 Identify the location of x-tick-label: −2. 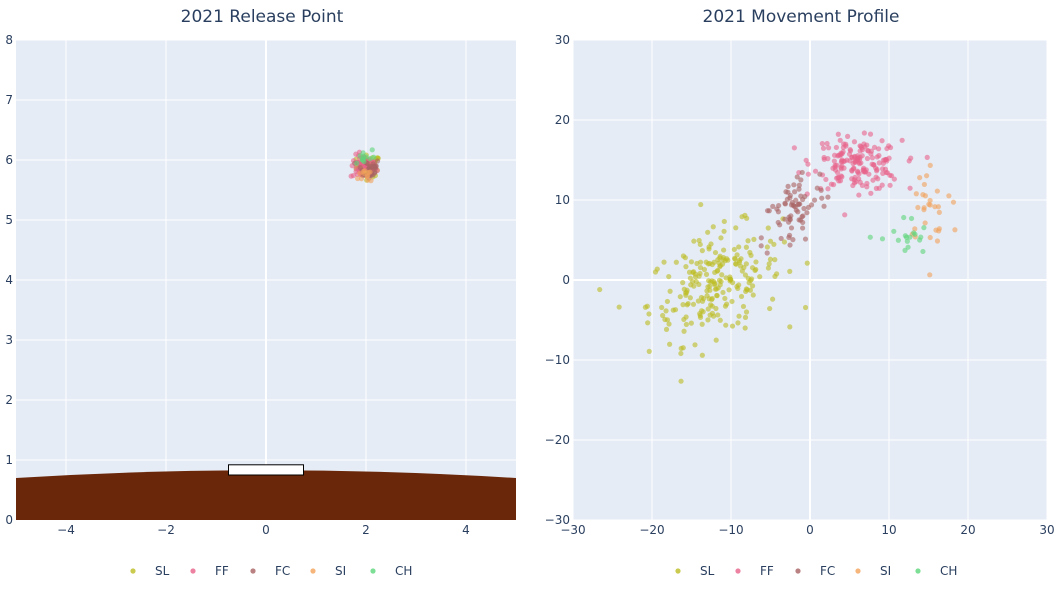
(166, 530).